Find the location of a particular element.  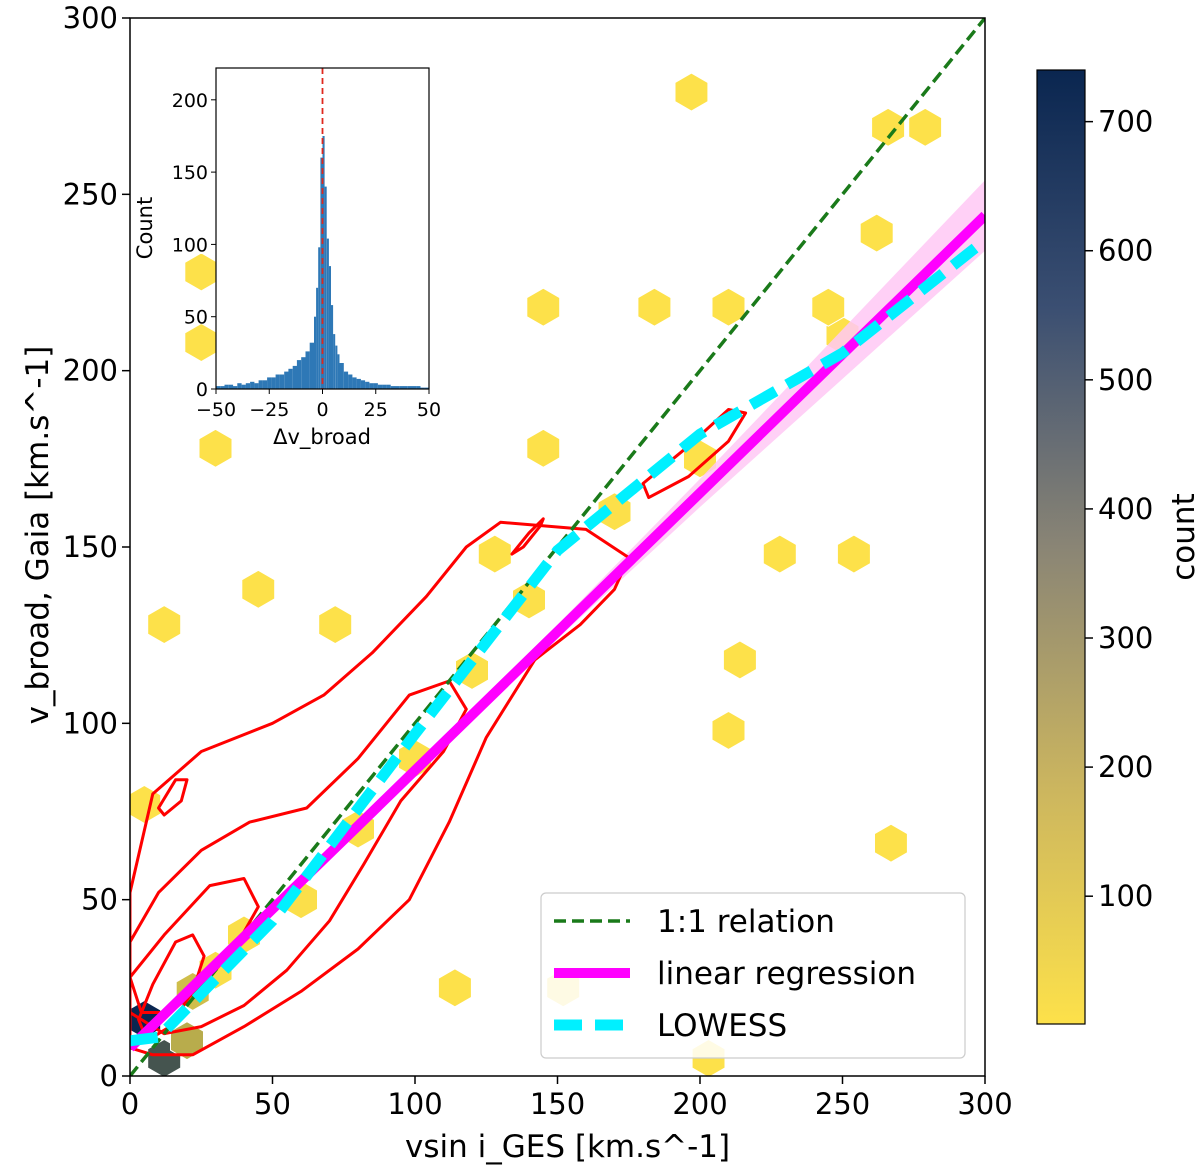

x-tick-label: 150 is located at coordinates (557, 1104).